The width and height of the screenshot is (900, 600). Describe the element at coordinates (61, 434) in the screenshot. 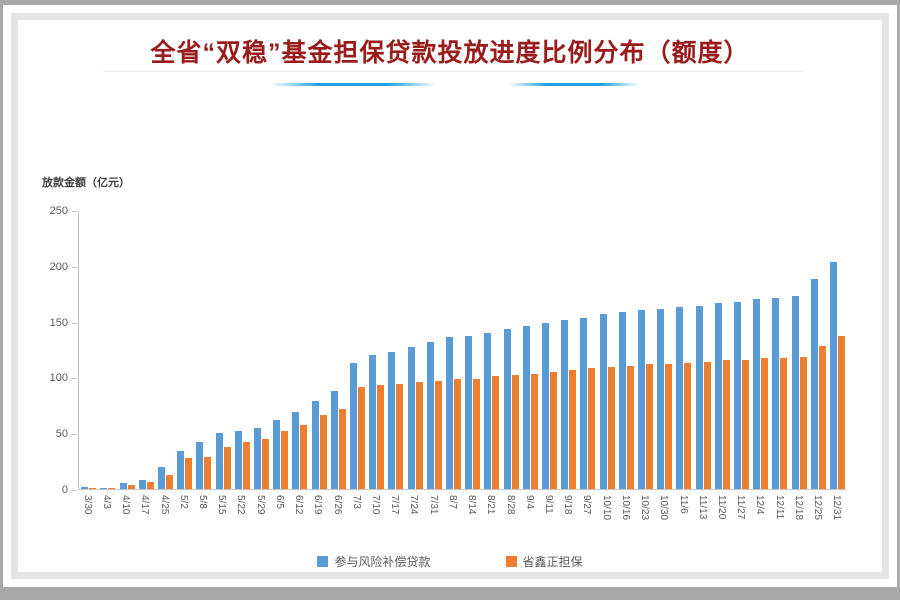

I see `y-tick-label: 50` at that location.